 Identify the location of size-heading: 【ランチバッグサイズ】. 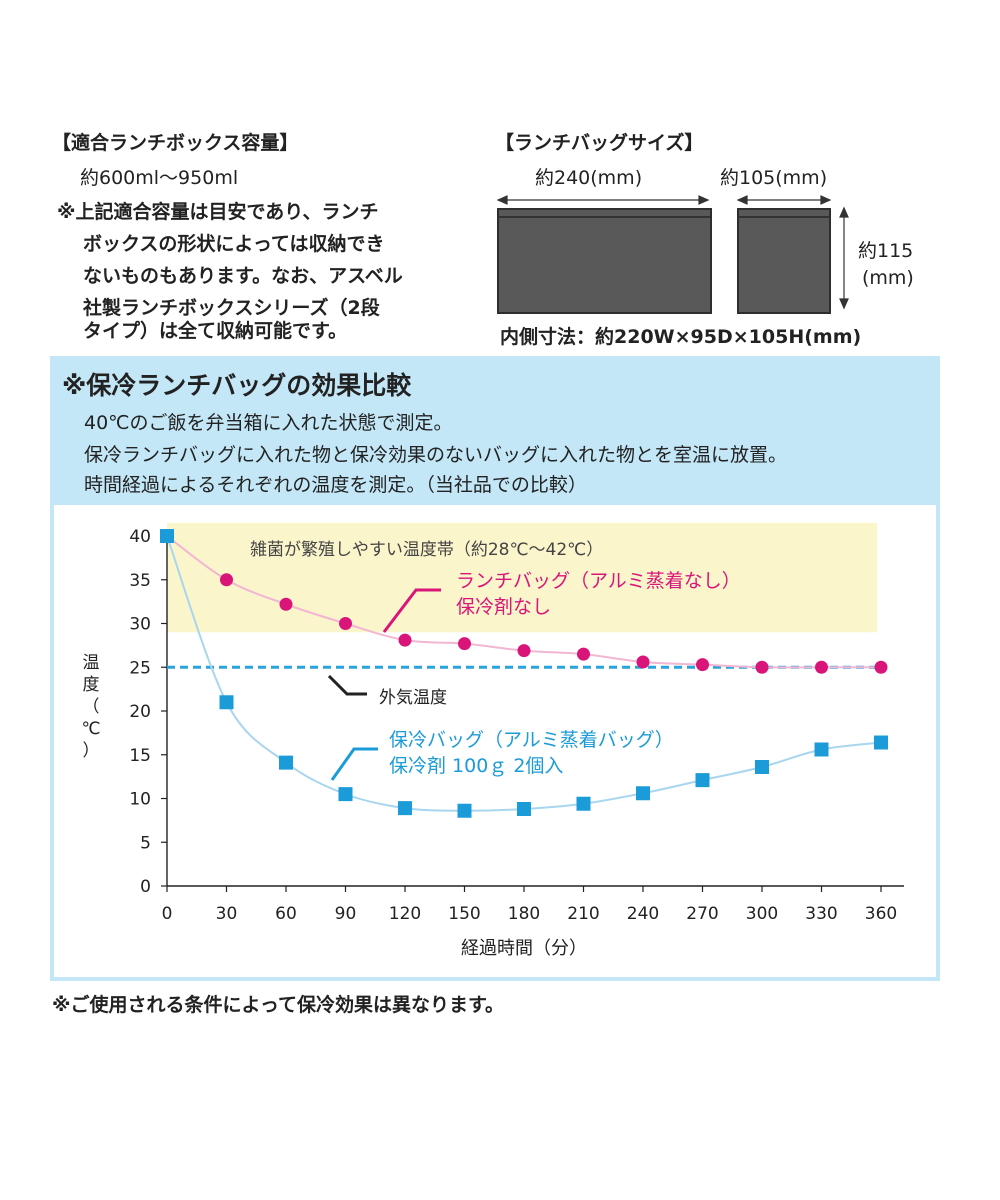
(599, 143).